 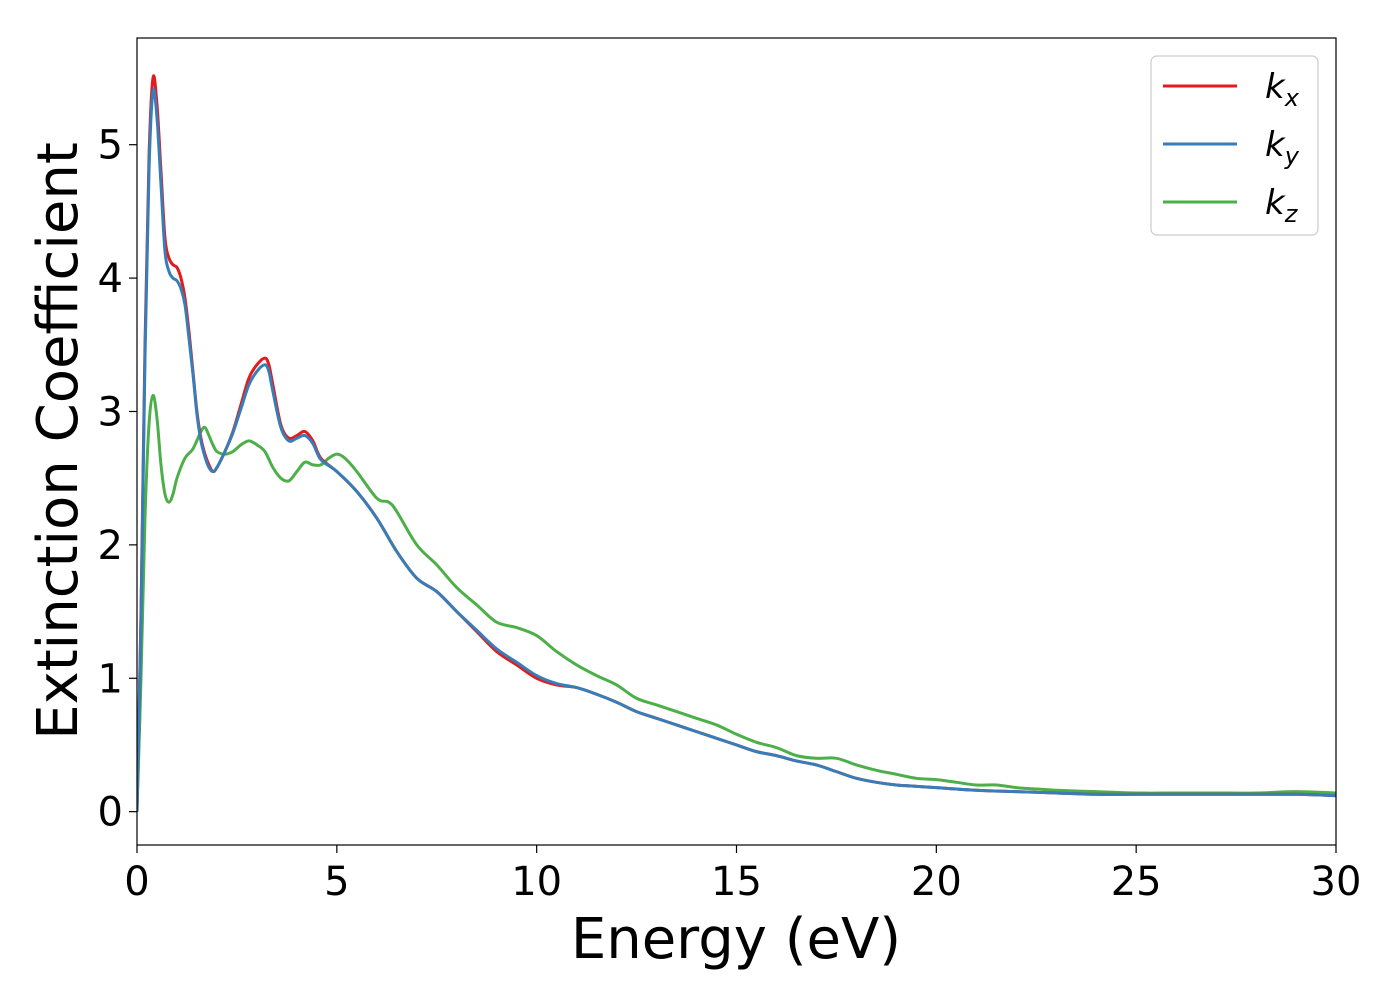 What do you see at coordinates (1136, 882) in the screenshot?
I see `x-tick-label: 25` at bounding box center [1136, 882].